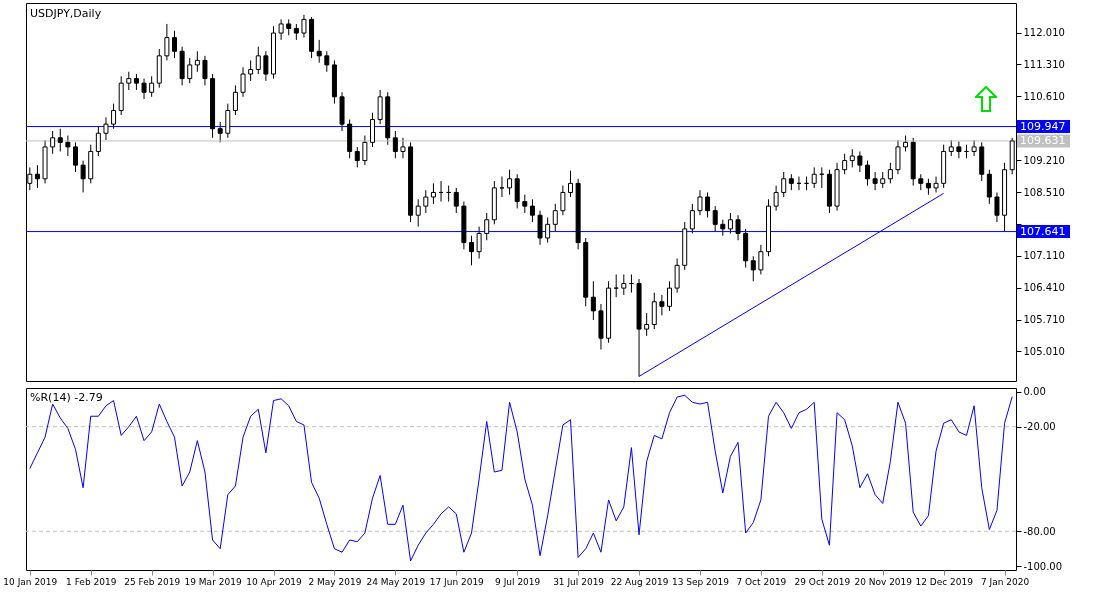  I want to click on ref-line-label: 107.641, so click(1043, 231).